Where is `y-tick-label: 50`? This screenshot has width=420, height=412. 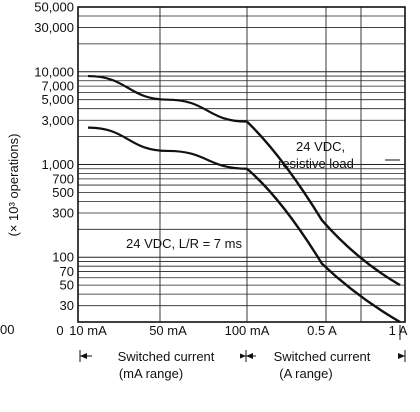 y-tick-label: 50 is located at coordinates (67, 285).